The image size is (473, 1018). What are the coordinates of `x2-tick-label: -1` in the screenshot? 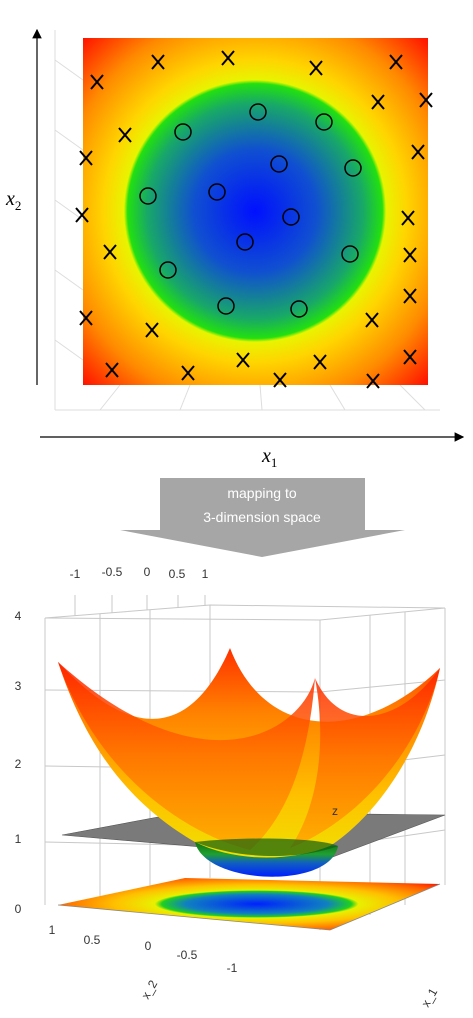 It's located at (232, 968).